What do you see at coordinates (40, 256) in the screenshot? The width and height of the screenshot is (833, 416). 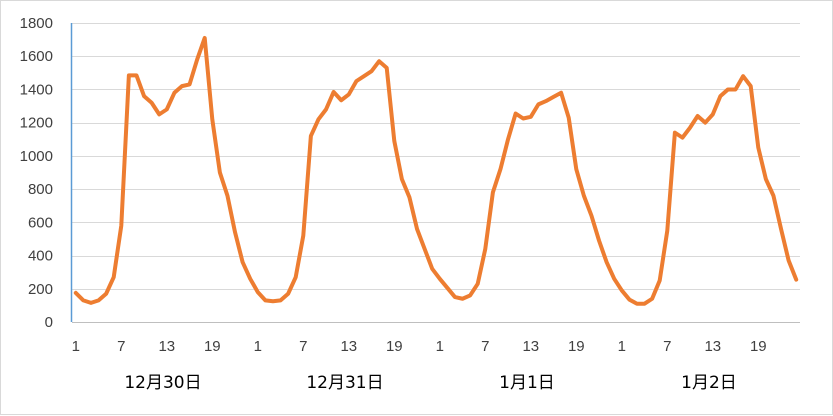 I see `y-tick-label: 400` at bounding box center [40, 256].